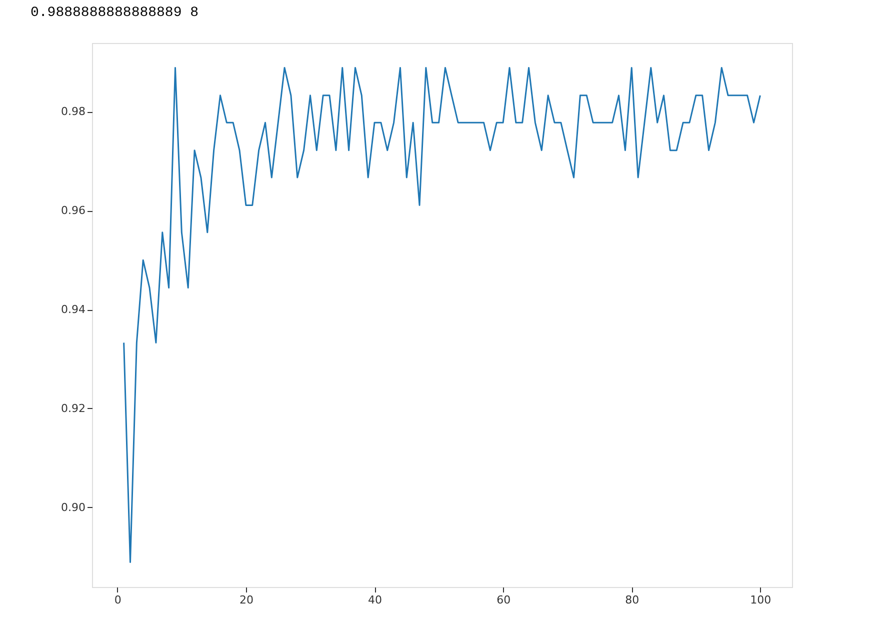  I want to click on x-tick-label: 20, so click(246, 600).